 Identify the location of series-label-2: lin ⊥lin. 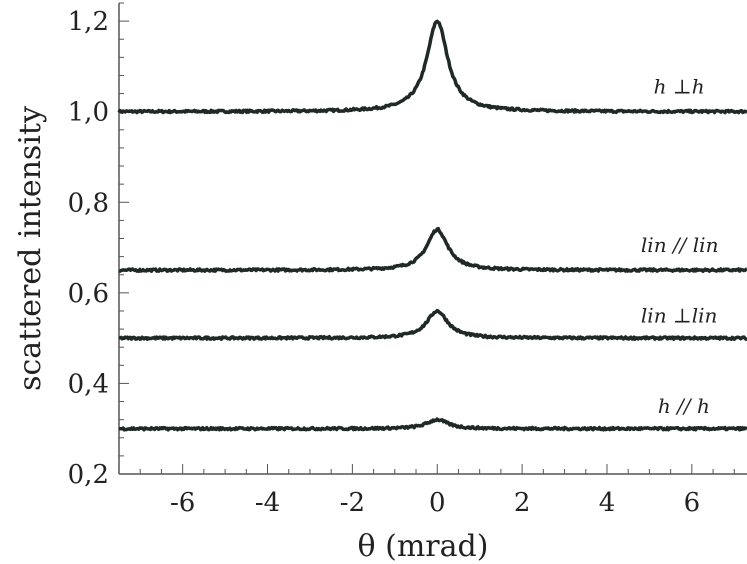
(679, 315).